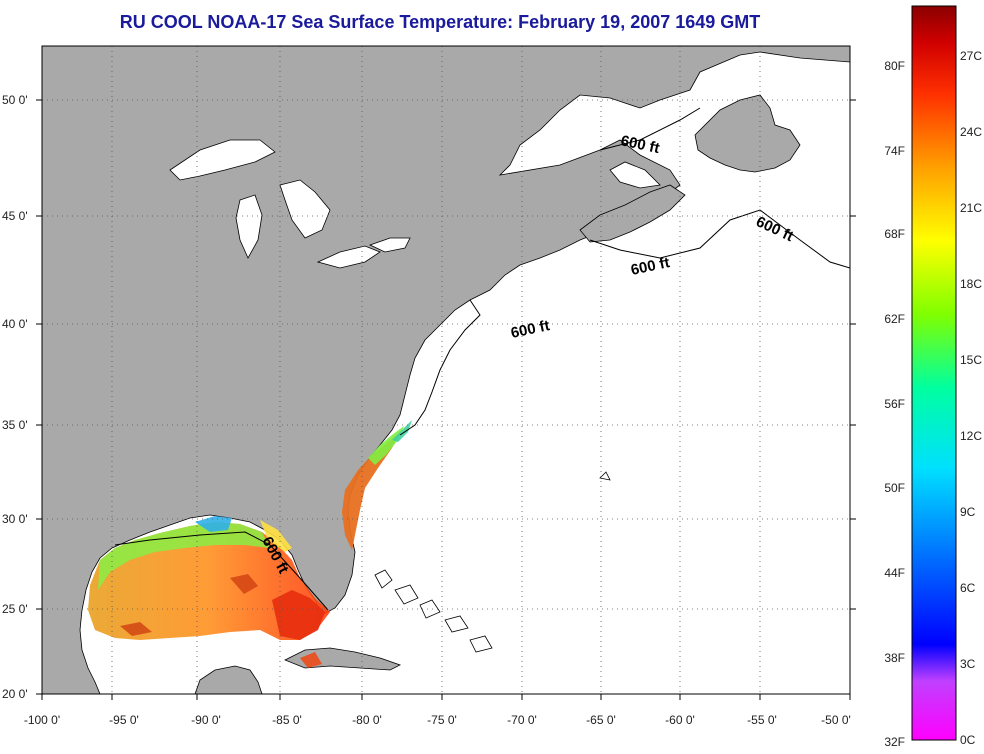 This screenshot has width=984, height=754. What do you see at coordinates (446, 697) in the screenshot?
I see `x-axis` at bounding box center [446, 697].